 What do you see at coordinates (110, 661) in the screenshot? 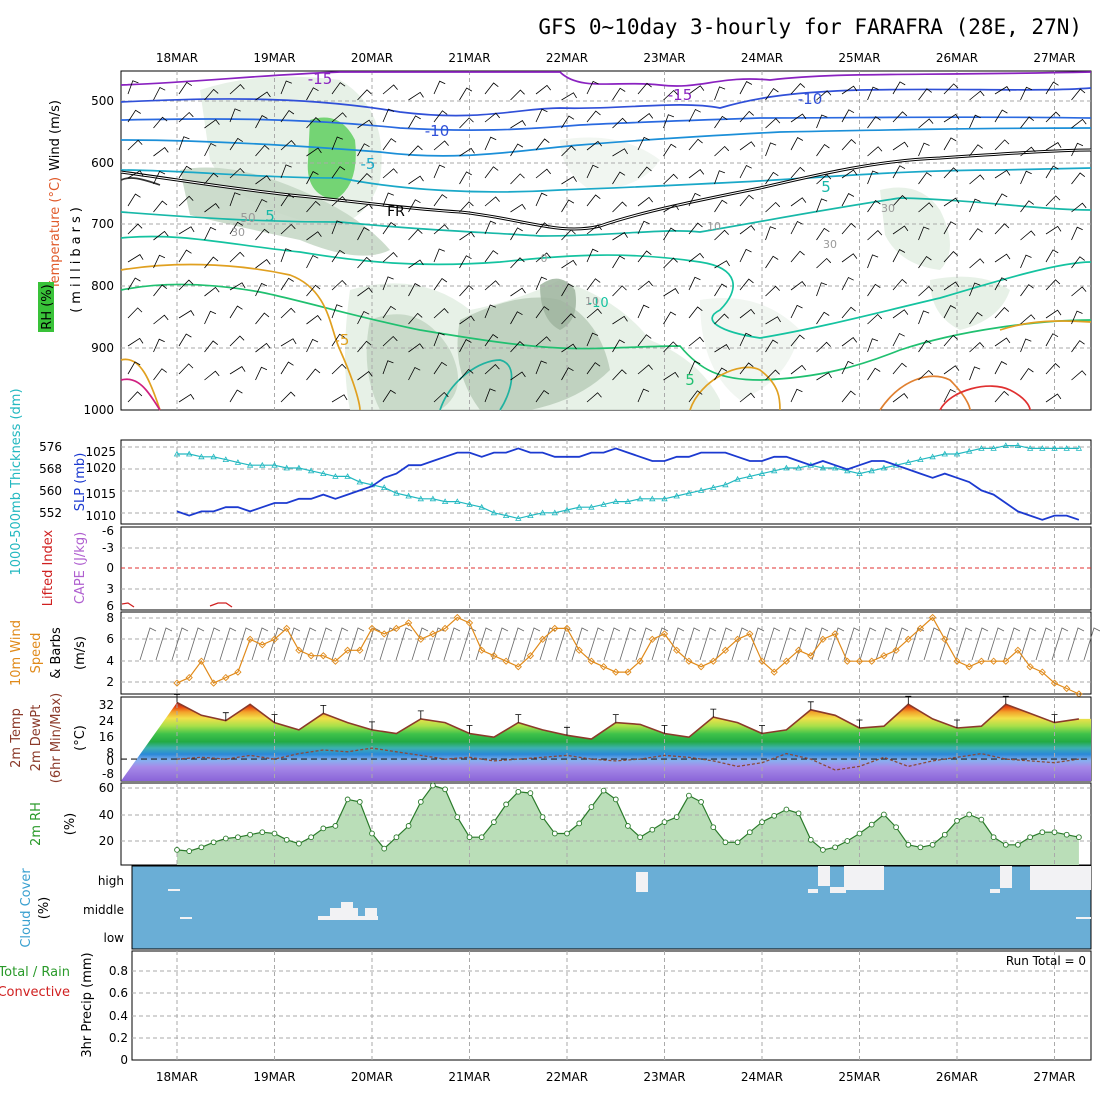
I see `wind-ytick-2: 4` at bounding box center [110, 661].